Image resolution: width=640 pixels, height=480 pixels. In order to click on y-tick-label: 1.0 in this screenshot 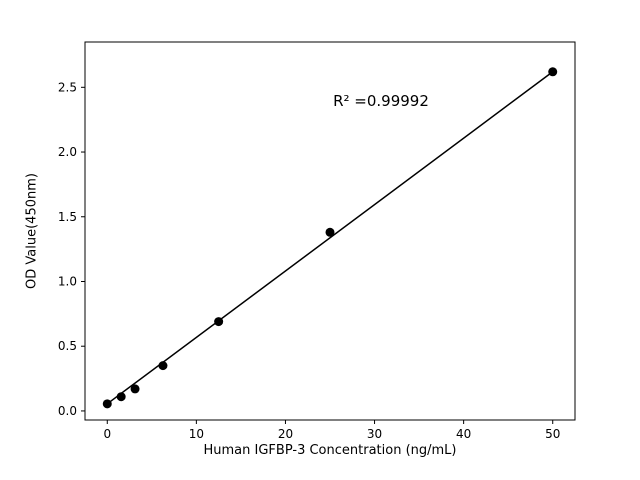, I will do `click(67, 281)`.